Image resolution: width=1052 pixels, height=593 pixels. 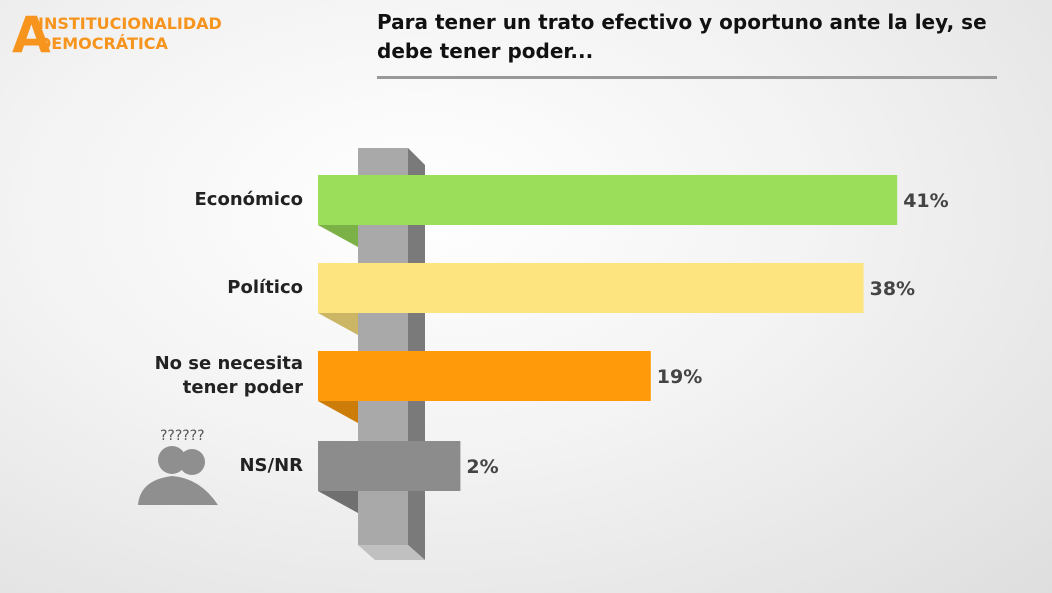 What do you see at coordinates (679, 377) in the screenshot?
I see `value-label: 19%` at bounding box center [679, 377].